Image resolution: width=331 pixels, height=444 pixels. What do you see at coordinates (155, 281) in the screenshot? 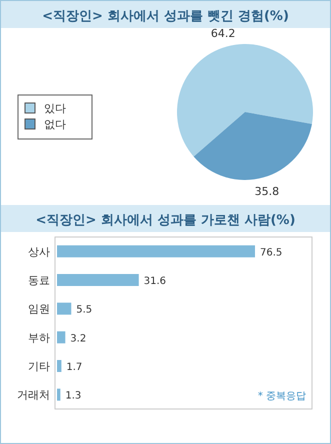
I see `data-label: 31.6` at bounding box center [155, 281].